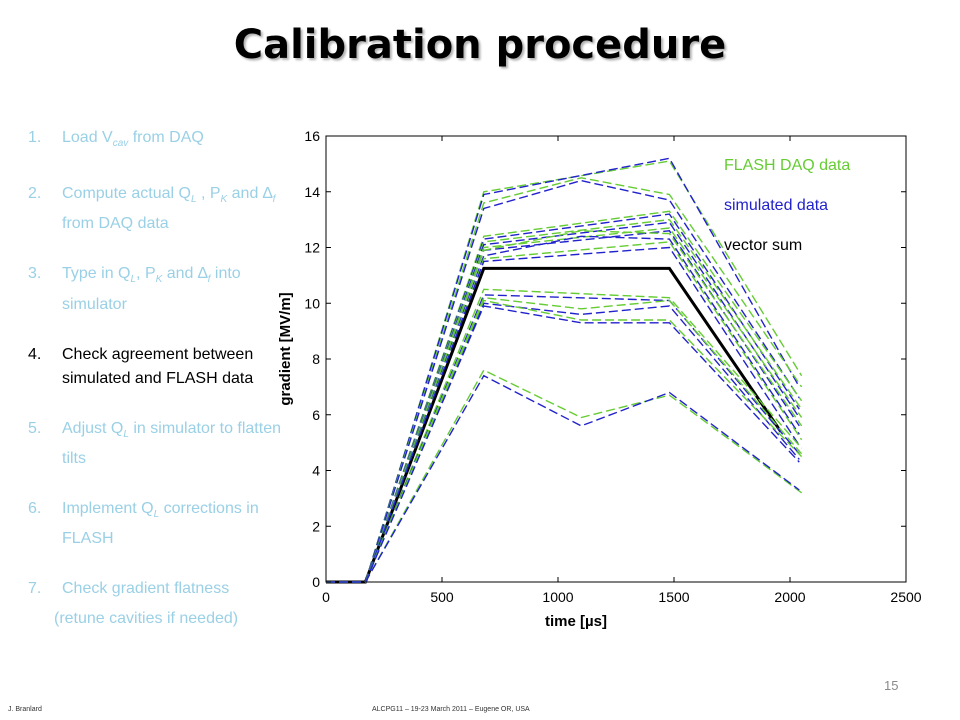 The width and height of the screenshot is (960, 720). What do you see at coordinates (151, 289) in the screenshot?
I see `step-text: into simulator` at bounding box center [151, 289].